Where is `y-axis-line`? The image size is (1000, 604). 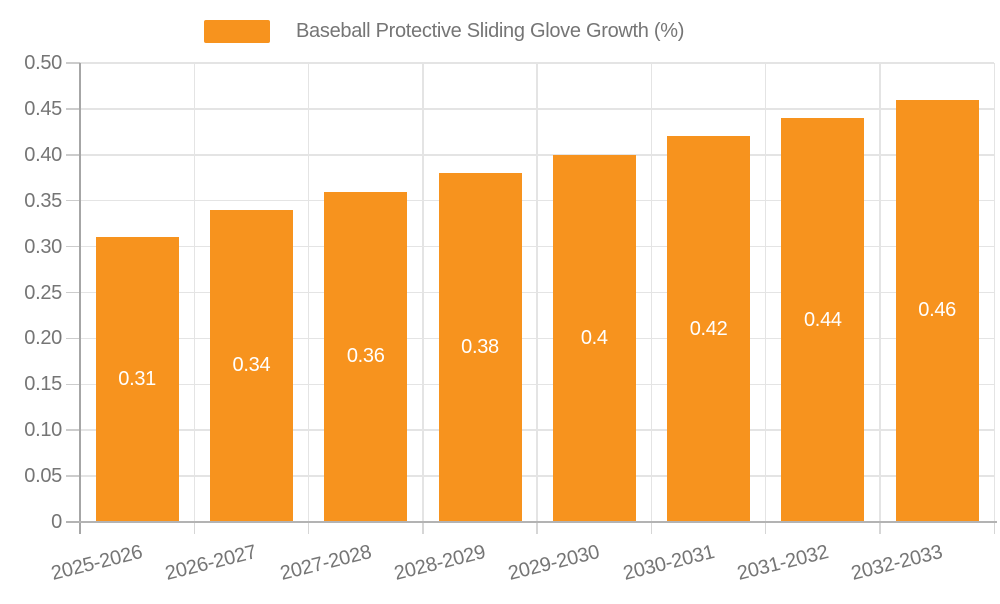
y-axis-line is located at coordinates (80, 298).